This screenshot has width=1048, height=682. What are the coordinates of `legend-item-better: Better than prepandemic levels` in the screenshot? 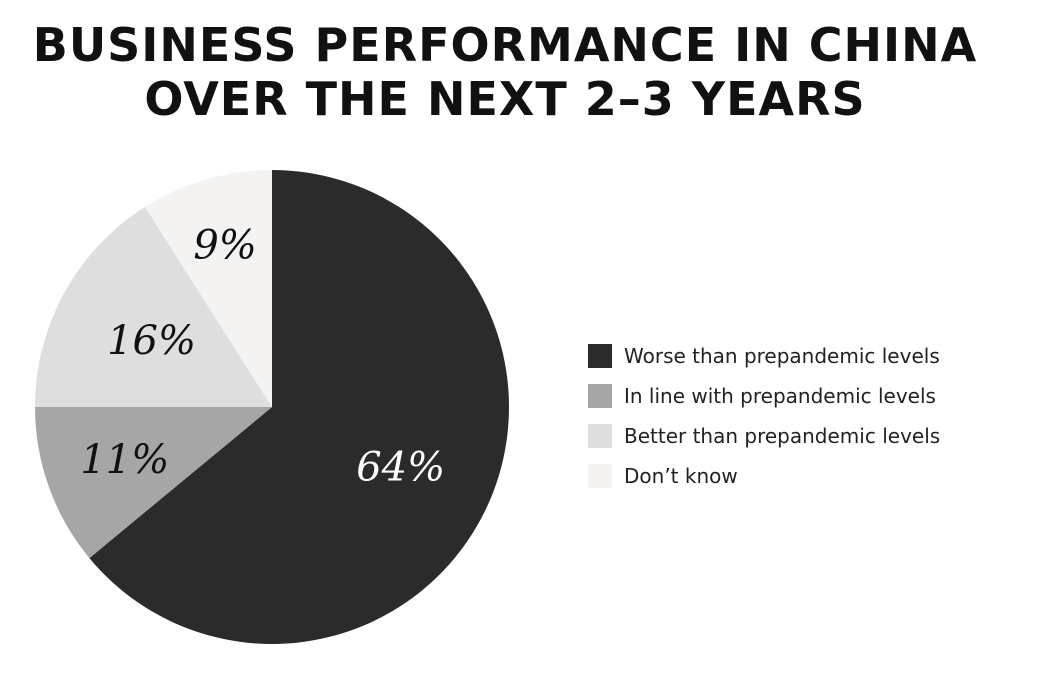 It's located at (764, 436).